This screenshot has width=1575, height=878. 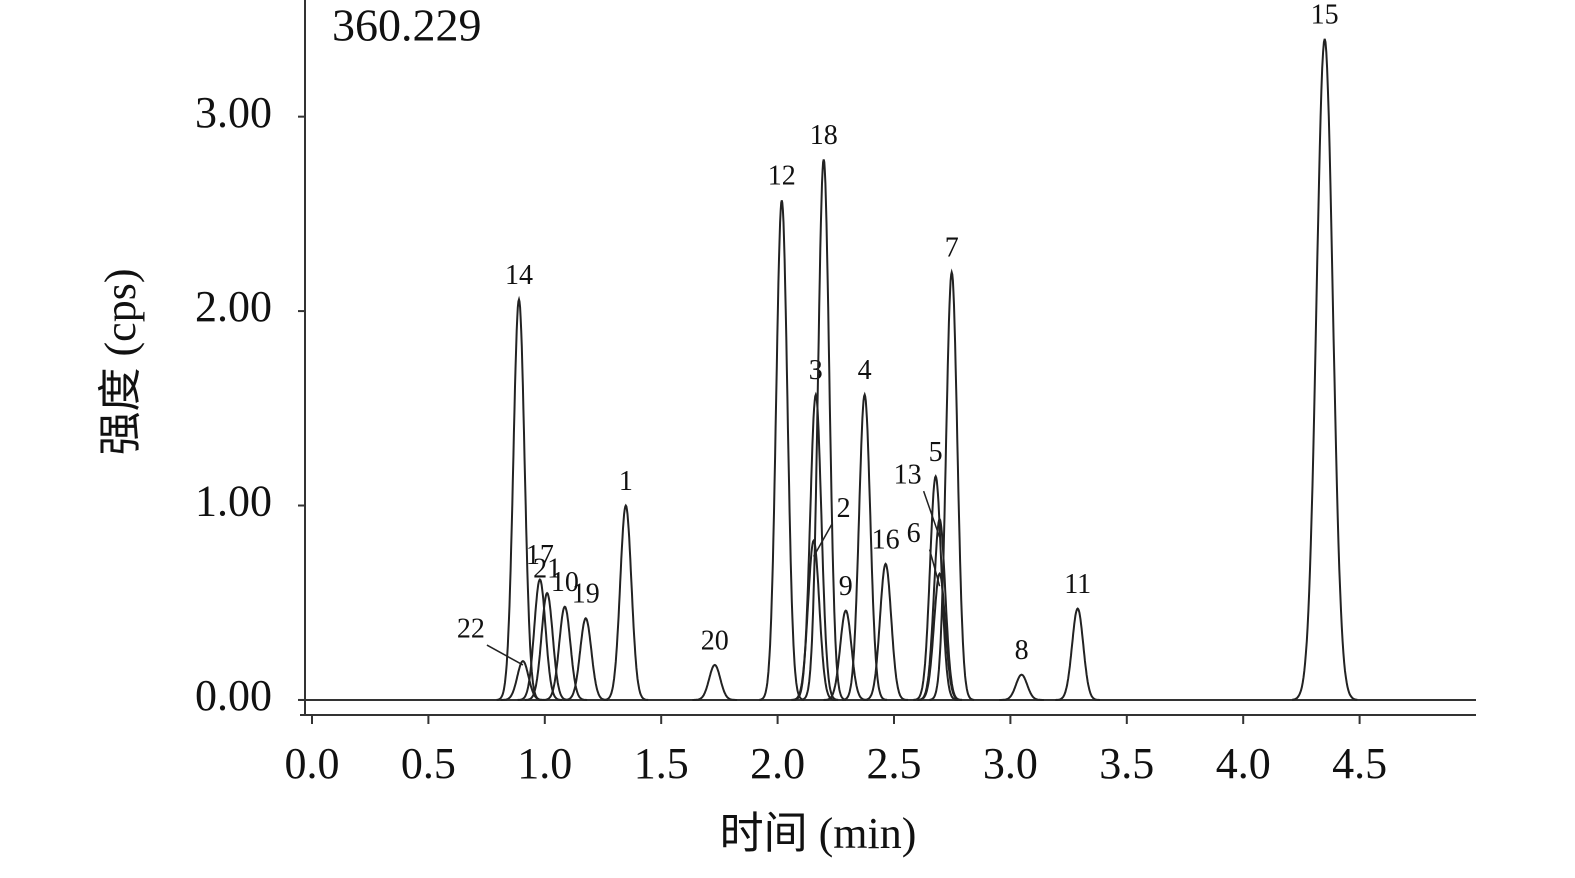 What do you see at coordinates (1022, 650) in the screenshot?
I see `peak-label: 8` at bounding box center [1022, 650].